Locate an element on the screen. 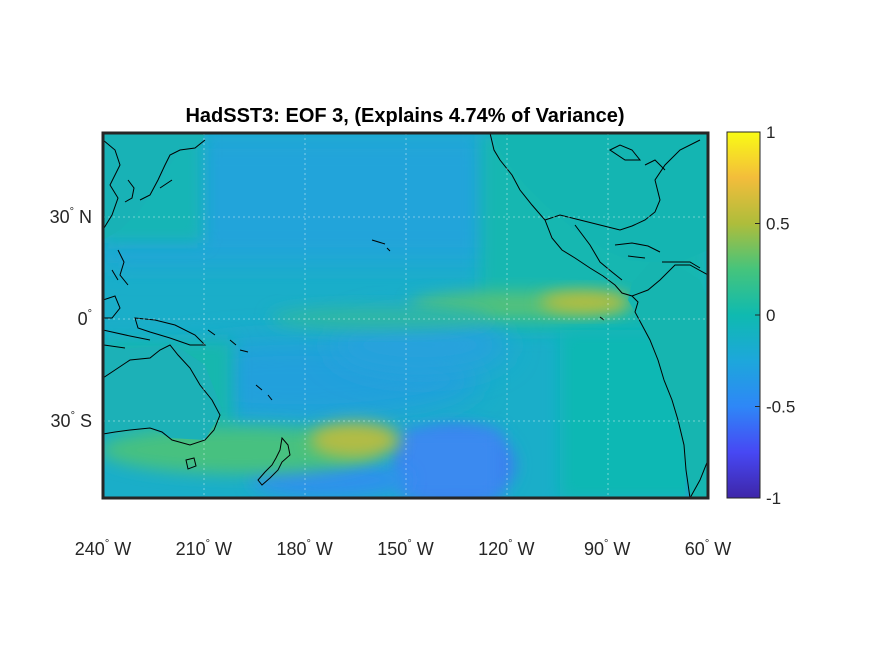  x-tick-value: 180 is located at coordinates (291, 549).